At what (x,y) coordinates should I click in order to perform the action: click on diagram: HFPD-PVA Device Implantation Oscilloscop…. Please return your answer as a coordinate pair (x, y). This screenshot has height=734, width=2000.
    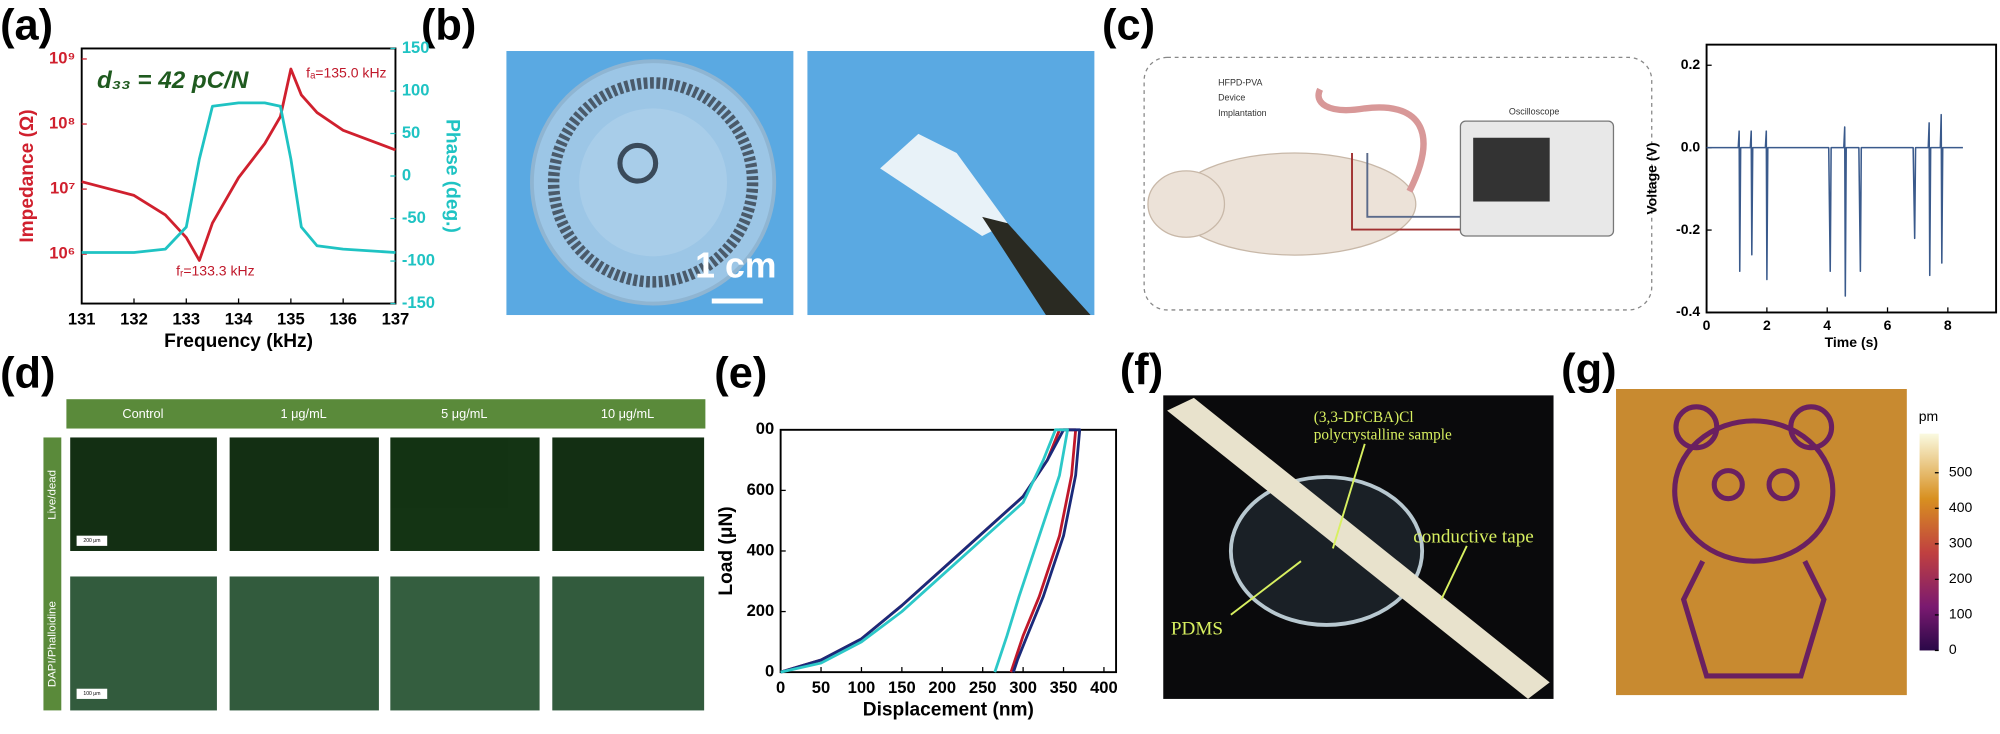
    Looking at the image, I should click on (1398, 183).